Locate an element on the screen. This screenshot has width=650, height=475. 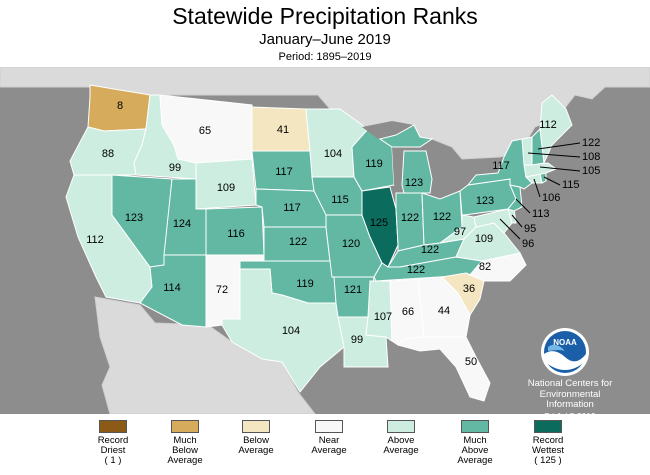
legend-above: Above Average is located at coordinates (401, 438).